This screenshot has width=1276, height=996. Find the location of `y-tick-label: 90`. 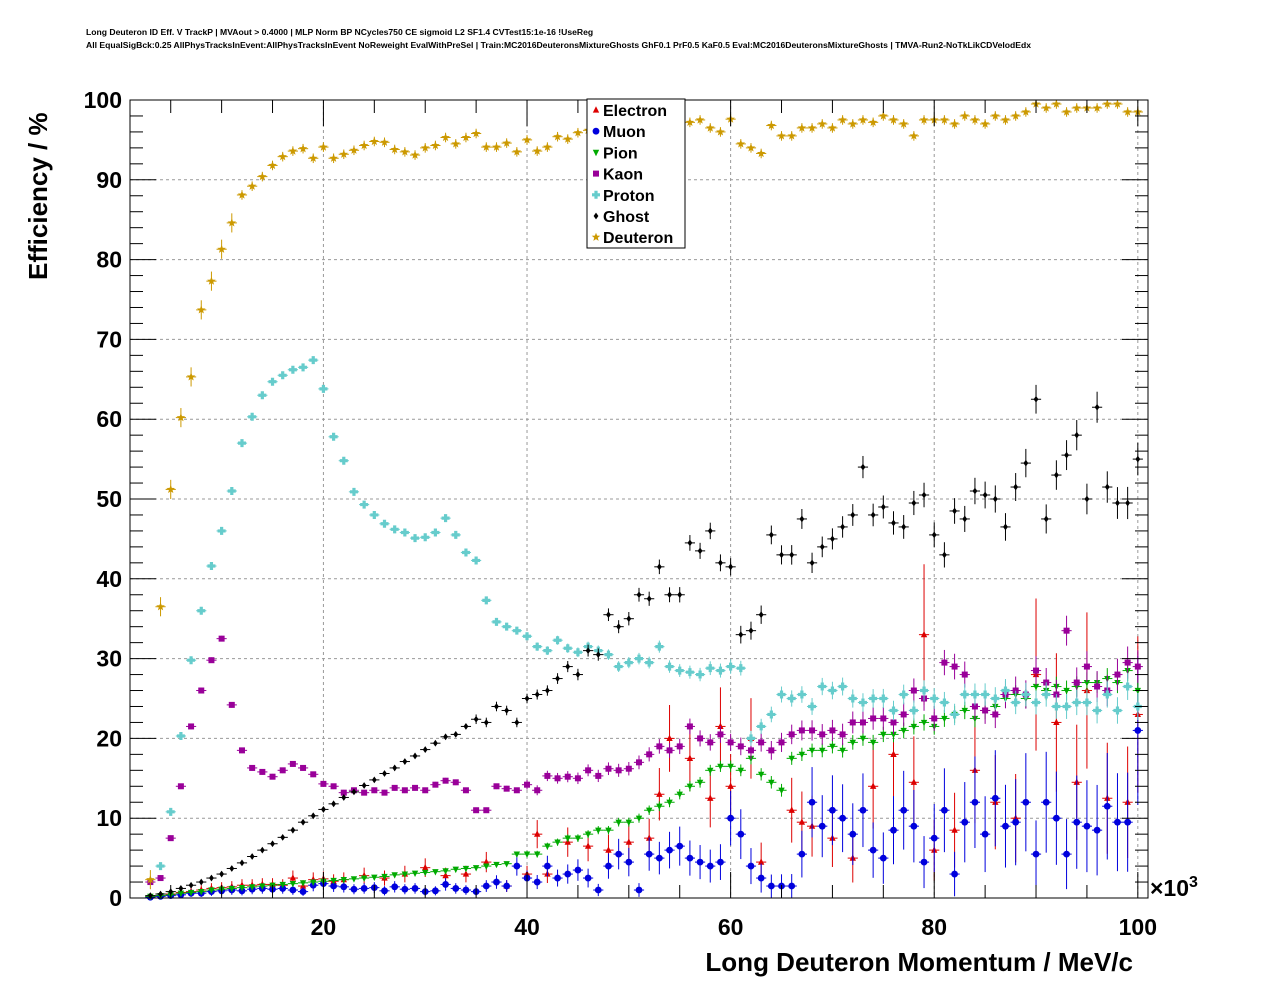

y-tick-label: 90 is located at coordinates (109, 180).